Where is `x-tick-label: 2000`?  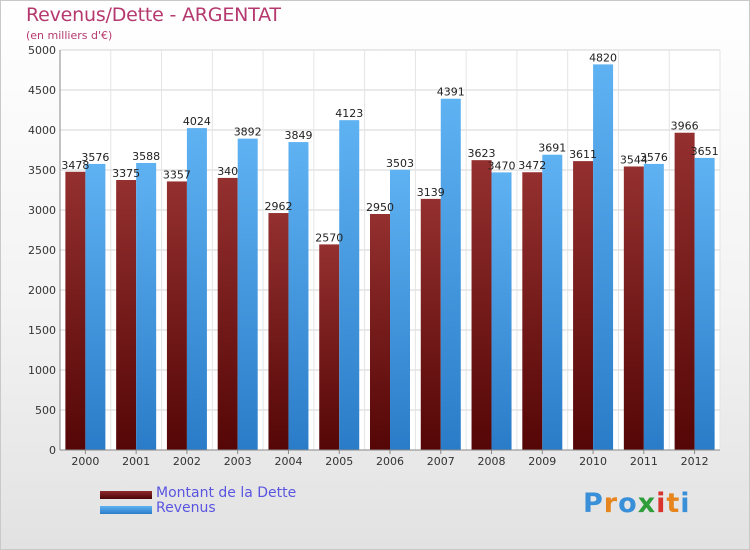 x-tick-label: 2000 is located at coordinates (85, 461).